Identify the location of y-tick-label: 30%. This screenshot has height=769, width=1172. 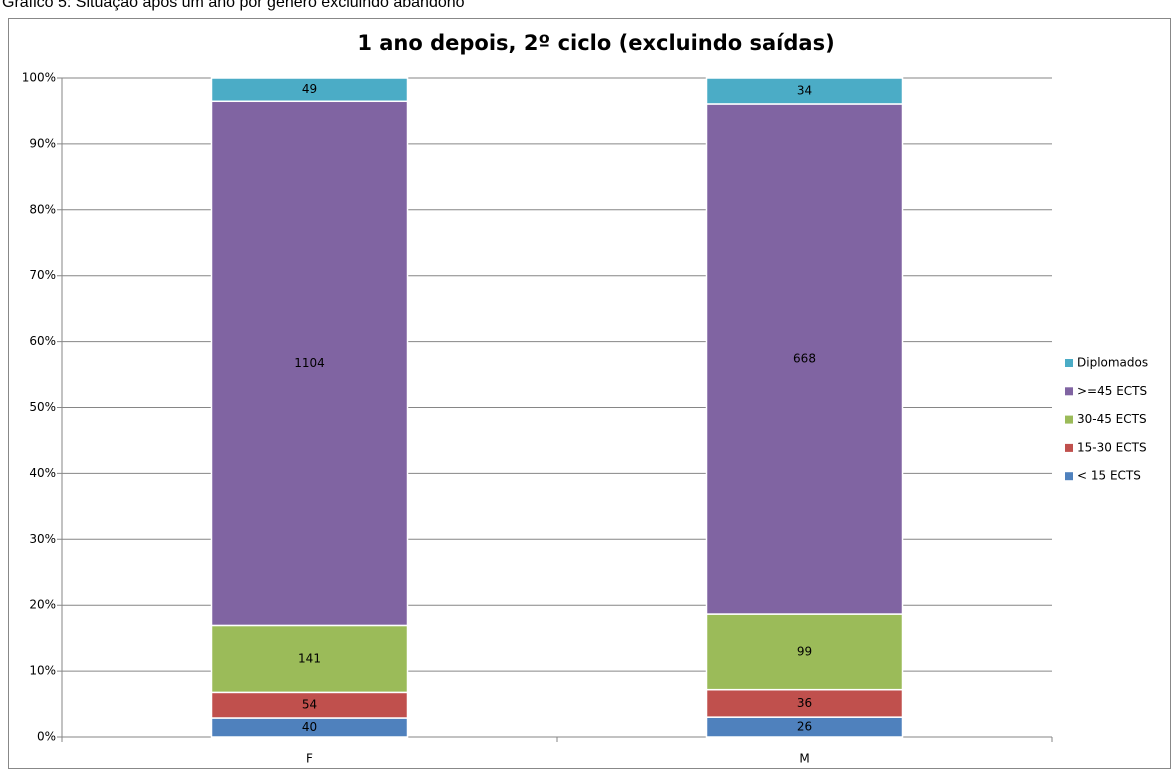
(42, 539).